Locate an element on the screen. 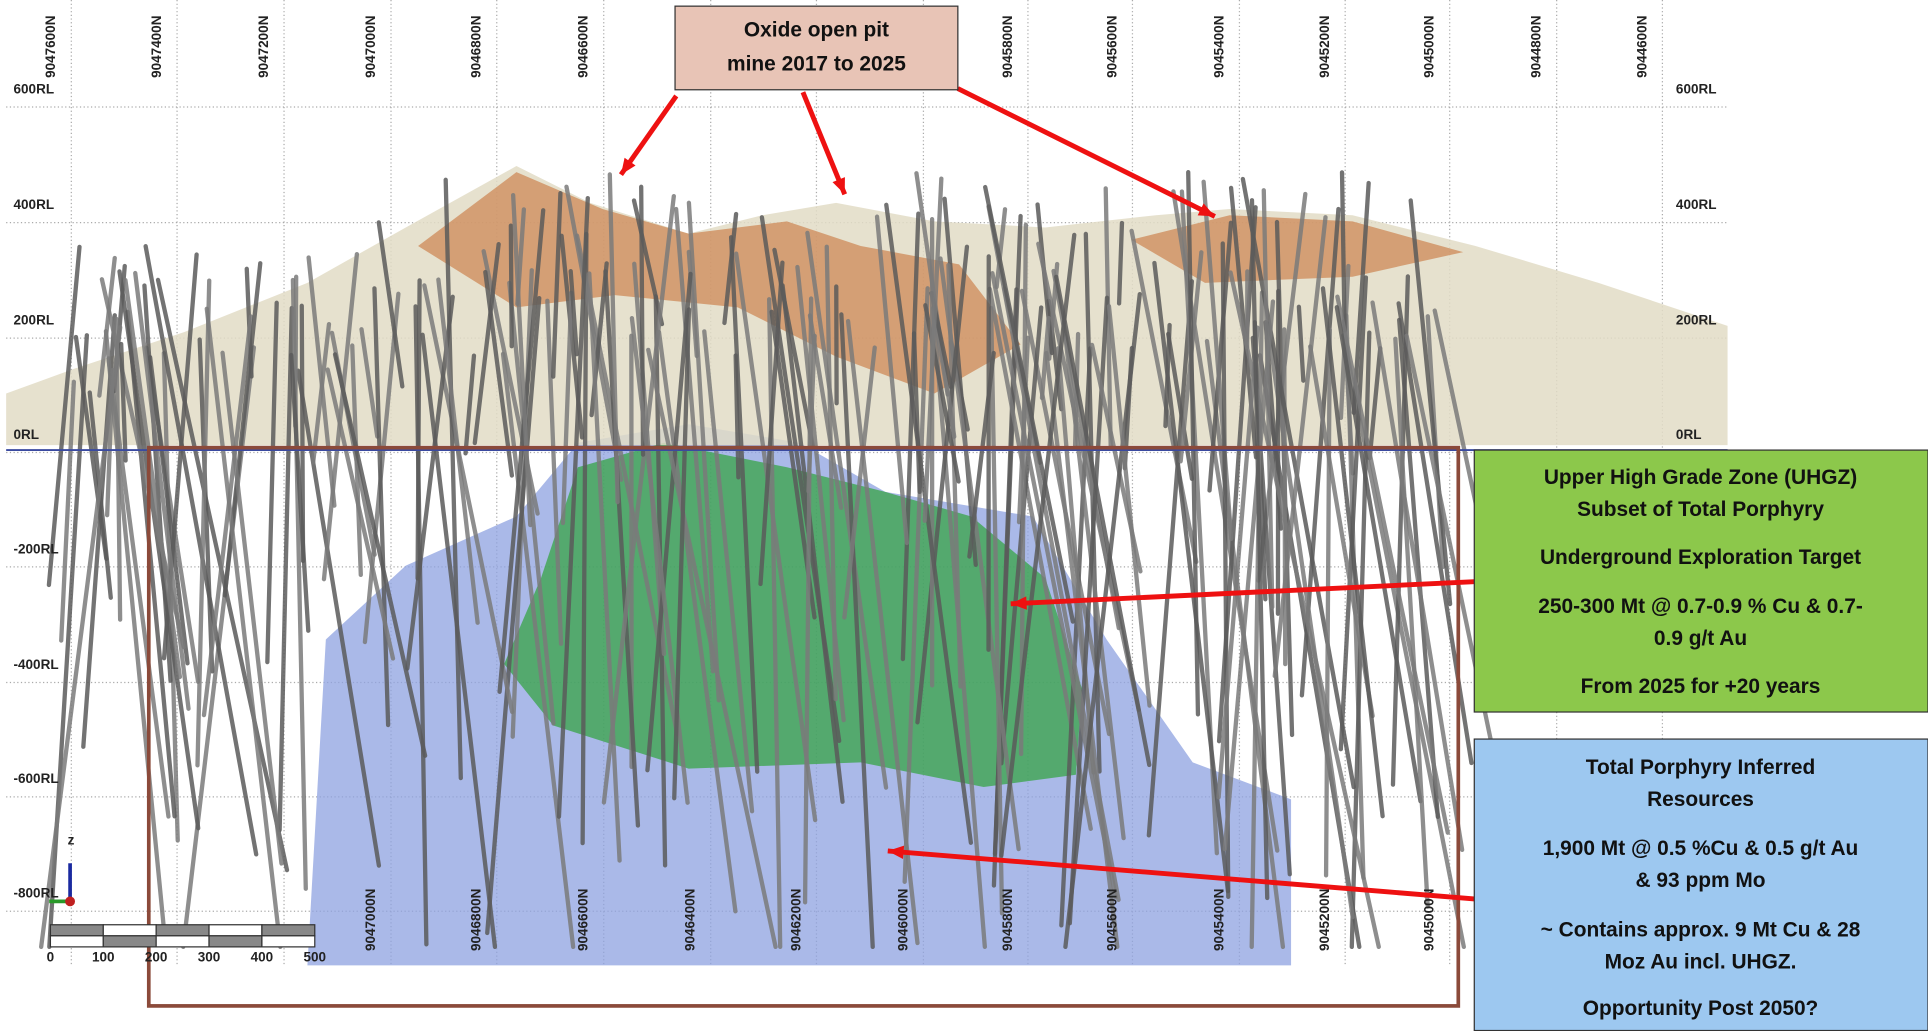 The height and width of the screenshot is (1031, 1928). callout-text: 1,900 Mt @ 0.5 %Cu & 0.5 g/t Au is located at coordinates (1701, 848).